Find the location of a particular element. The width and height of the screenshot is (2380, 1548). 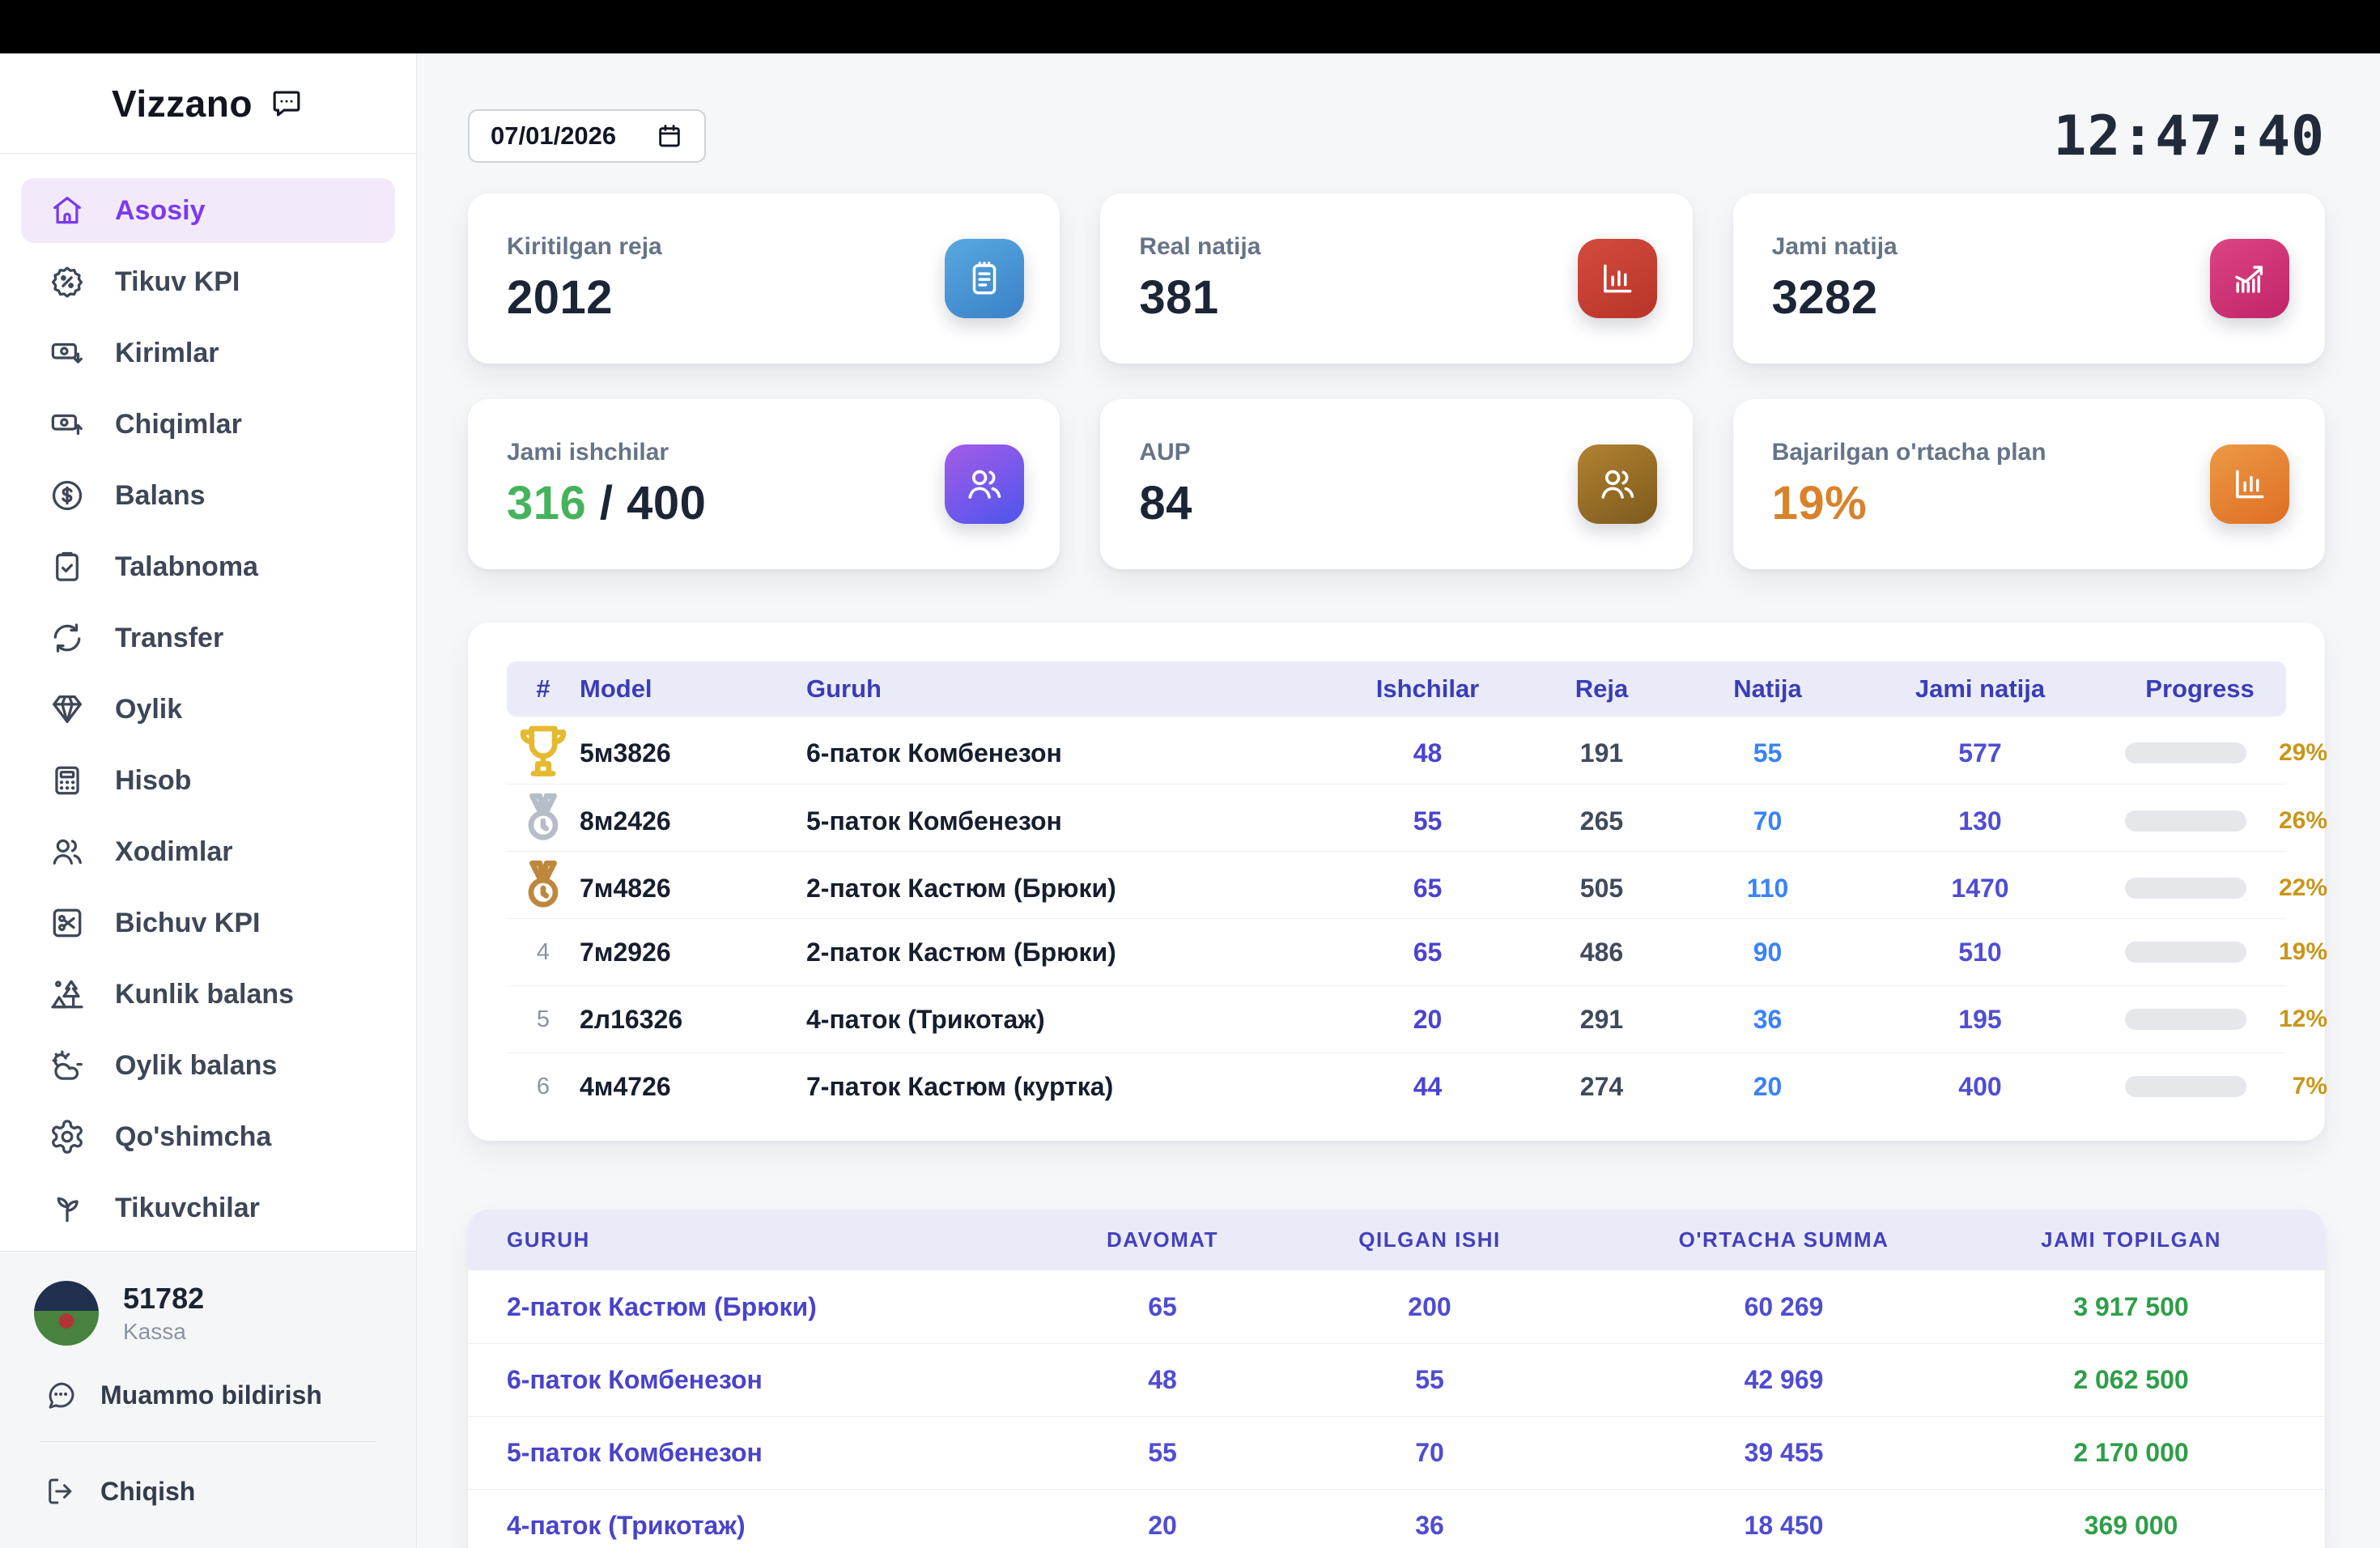

column-header: Reja is located at coordinates (1602, 688).